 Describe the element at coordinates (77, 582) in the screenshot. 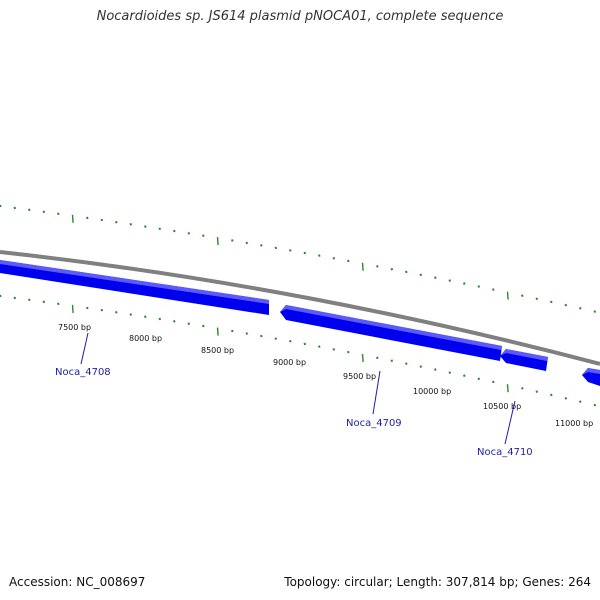

I see `accession-text: Accession: NC_008697` at that location.